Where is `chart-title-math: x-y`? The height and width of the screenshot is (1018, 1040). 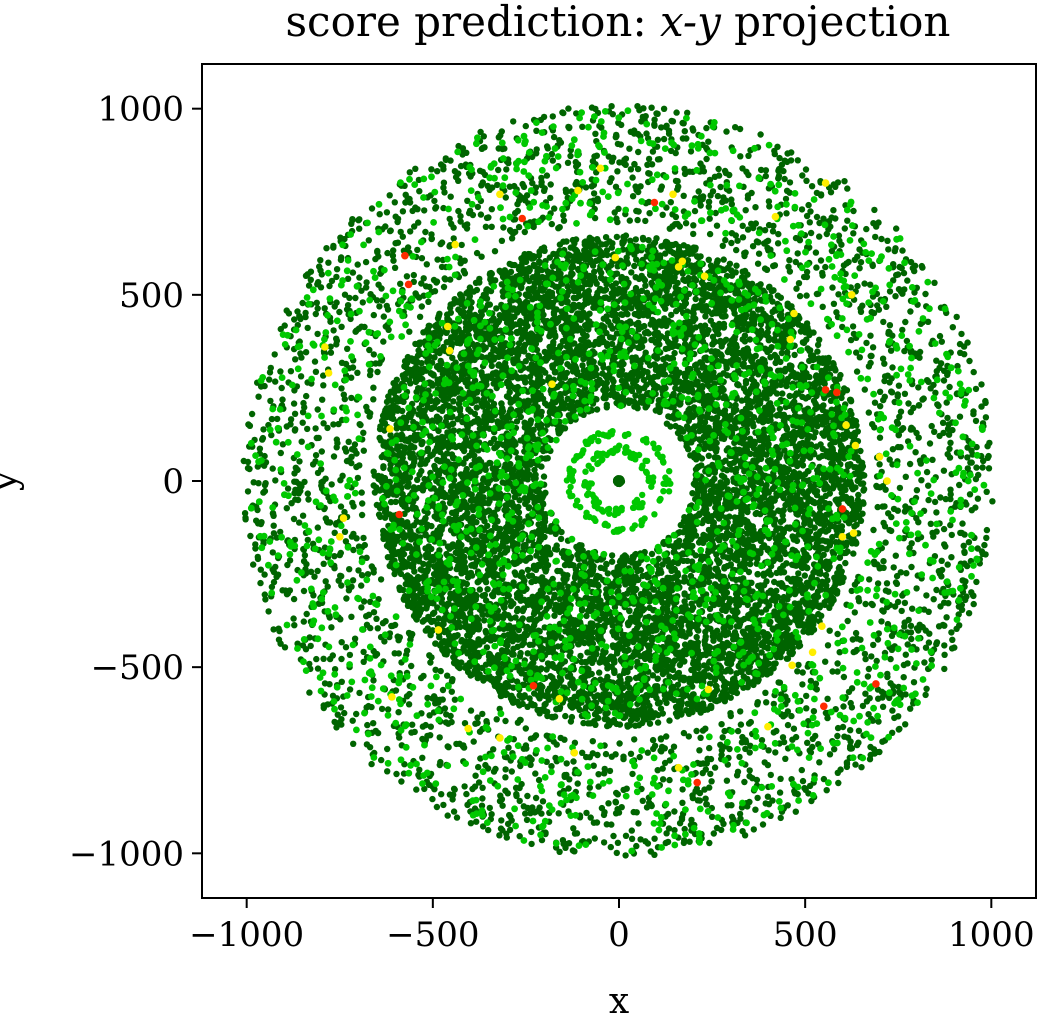 chart-title-math: x-y is located at coordinates (691, 23).